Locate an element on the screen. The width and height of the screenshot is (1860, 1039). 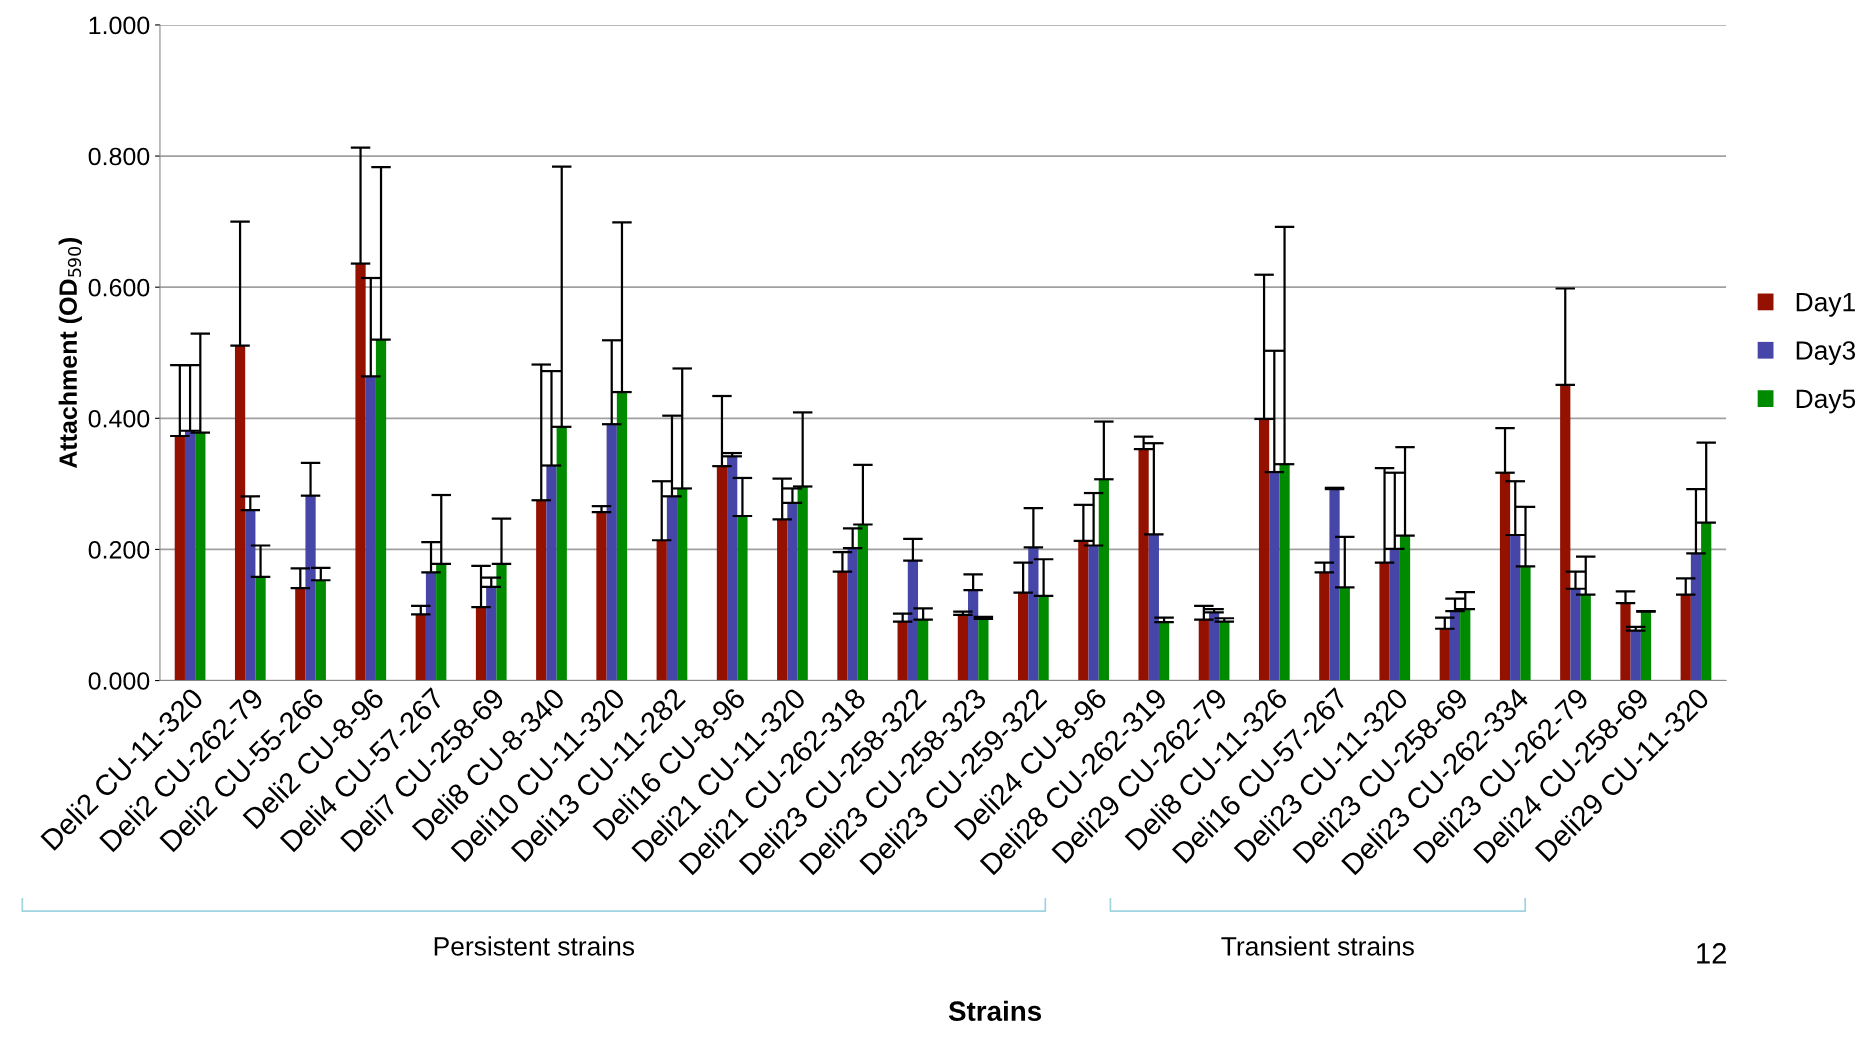
y-tick-label: 0.600 is located at coordinates (119, 287).